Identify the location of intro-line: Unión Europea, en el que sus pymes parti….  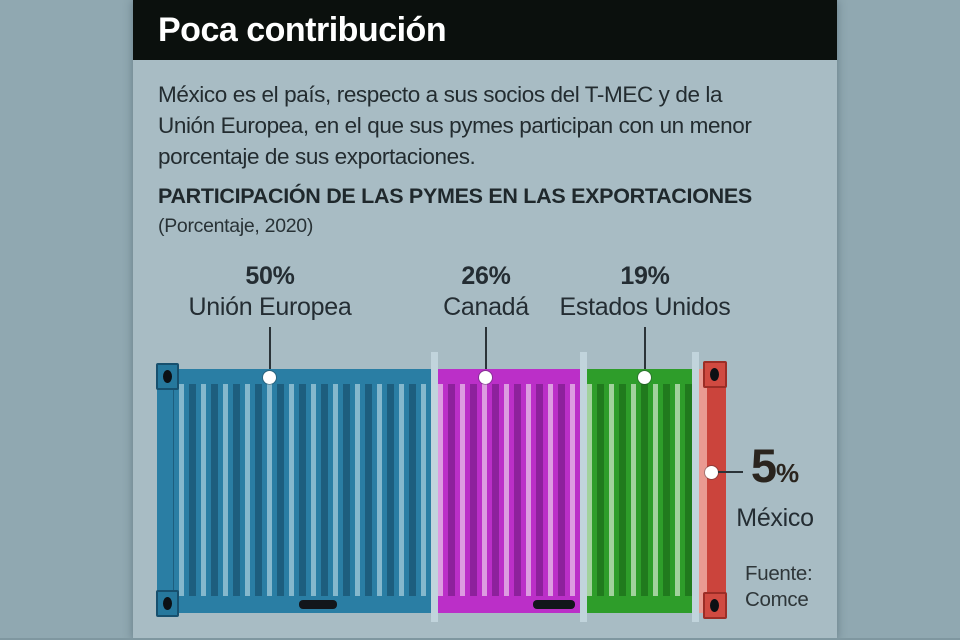
(455, 125).